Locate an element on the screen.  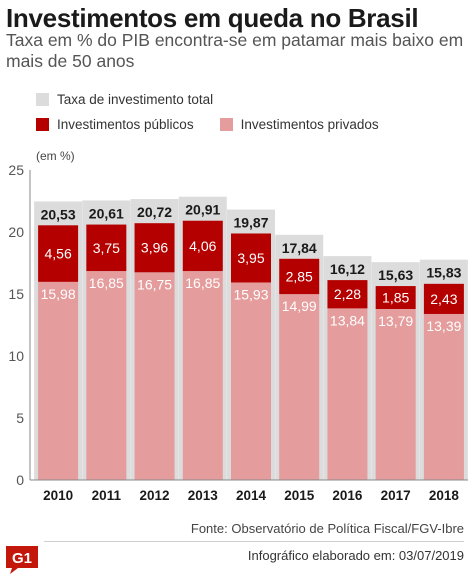
private-value-label: 13,79 is located at coordinates (395, 321).